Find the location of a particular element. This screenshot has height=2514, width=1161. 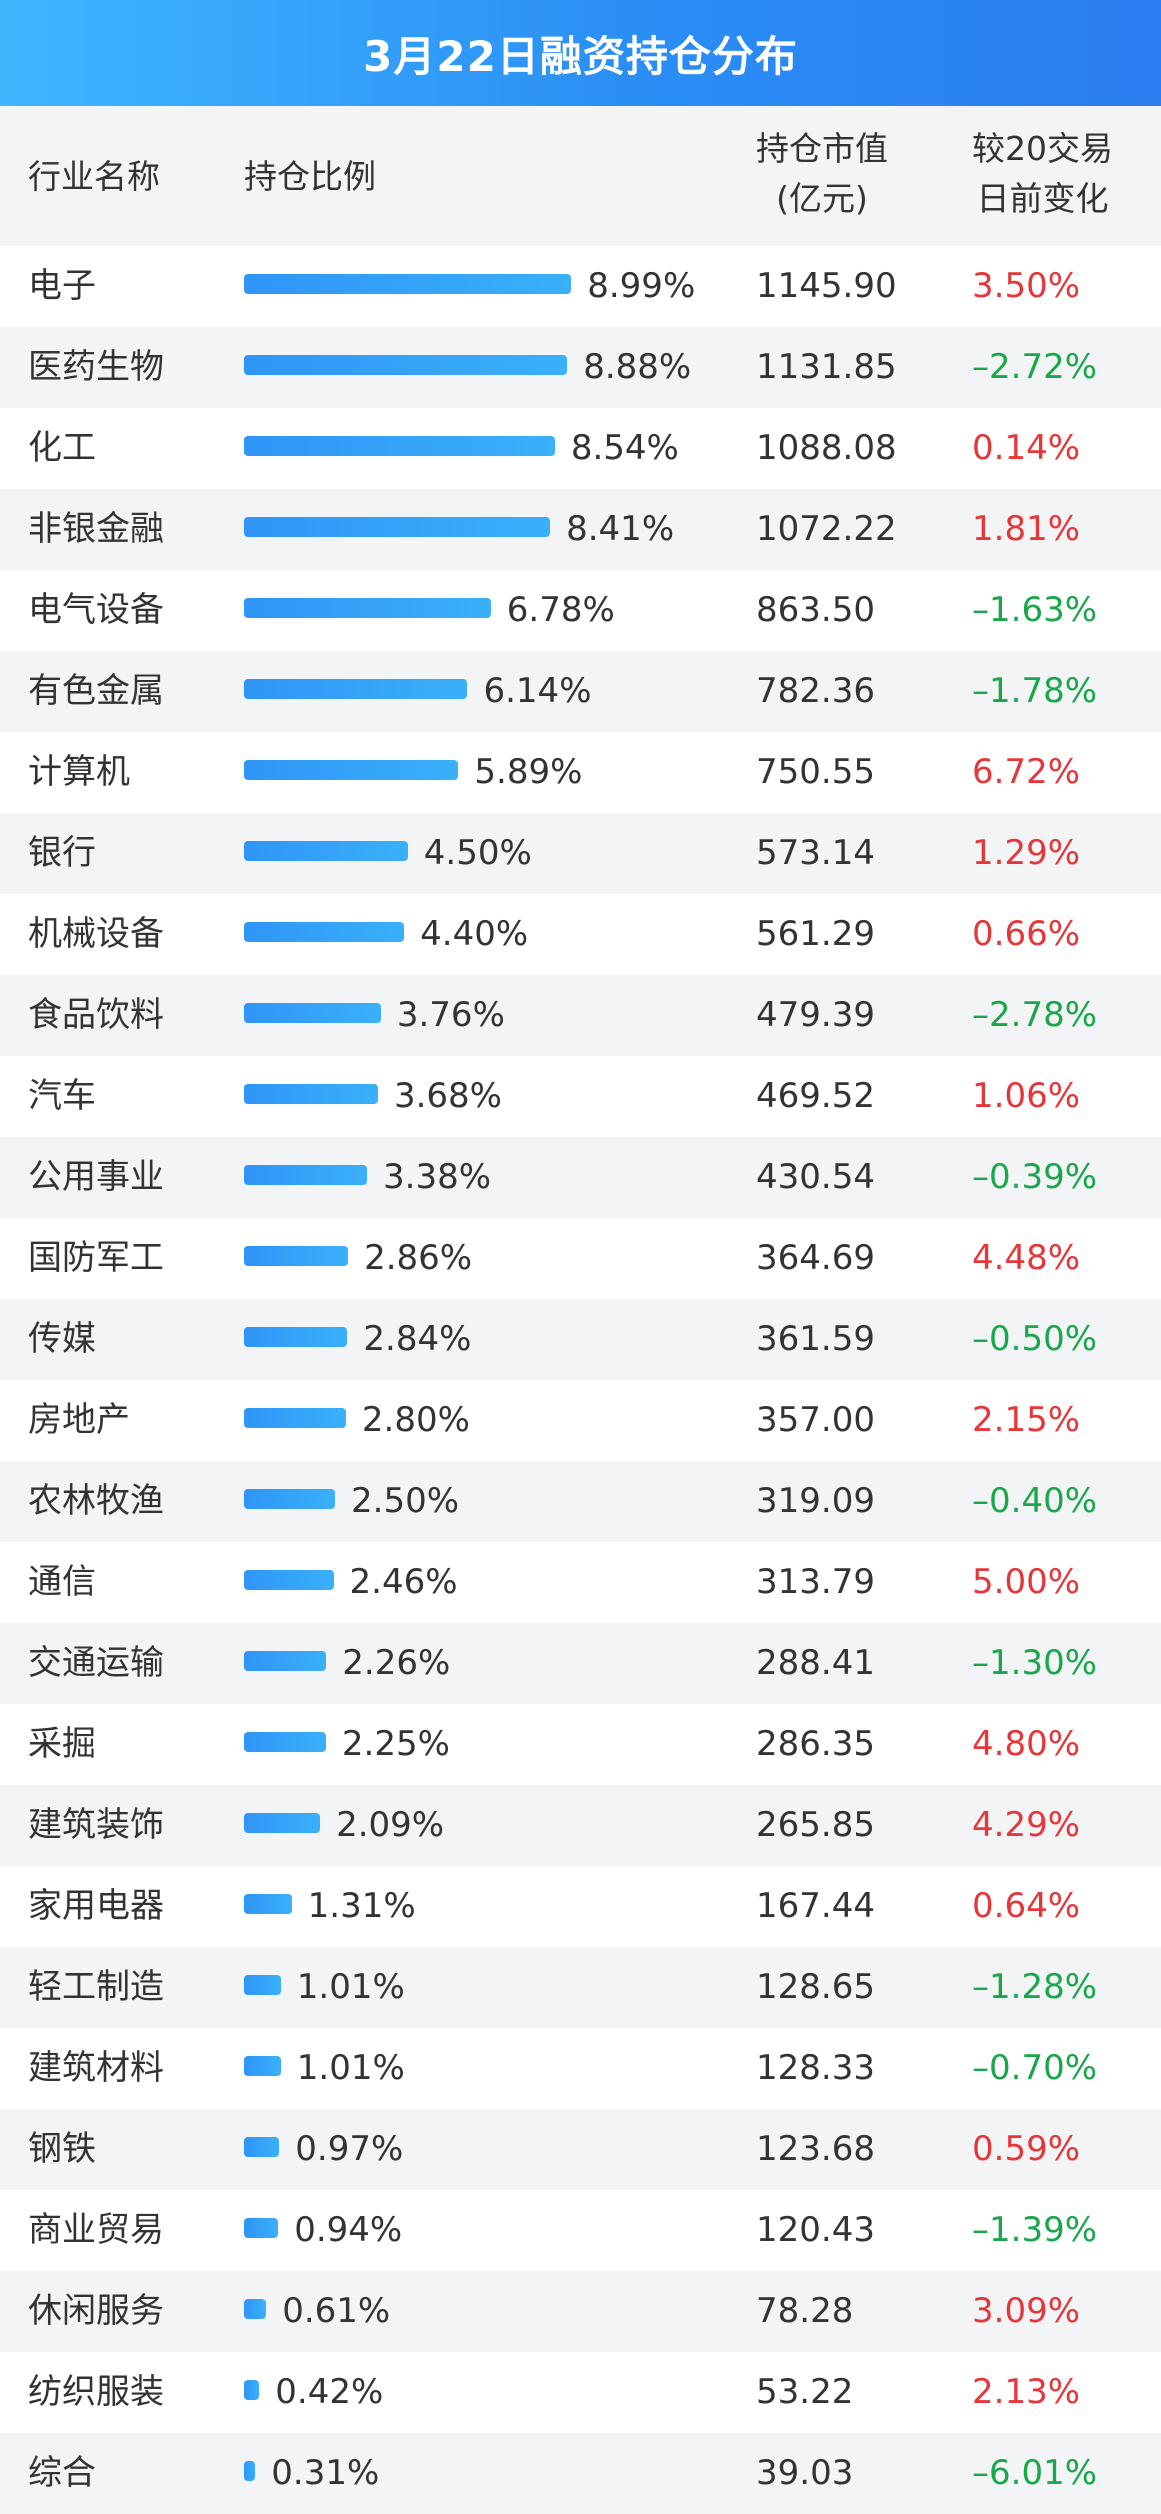

table-row: 通信 2.46% 313.79 5.00% is located at coordinates (580, 1582).